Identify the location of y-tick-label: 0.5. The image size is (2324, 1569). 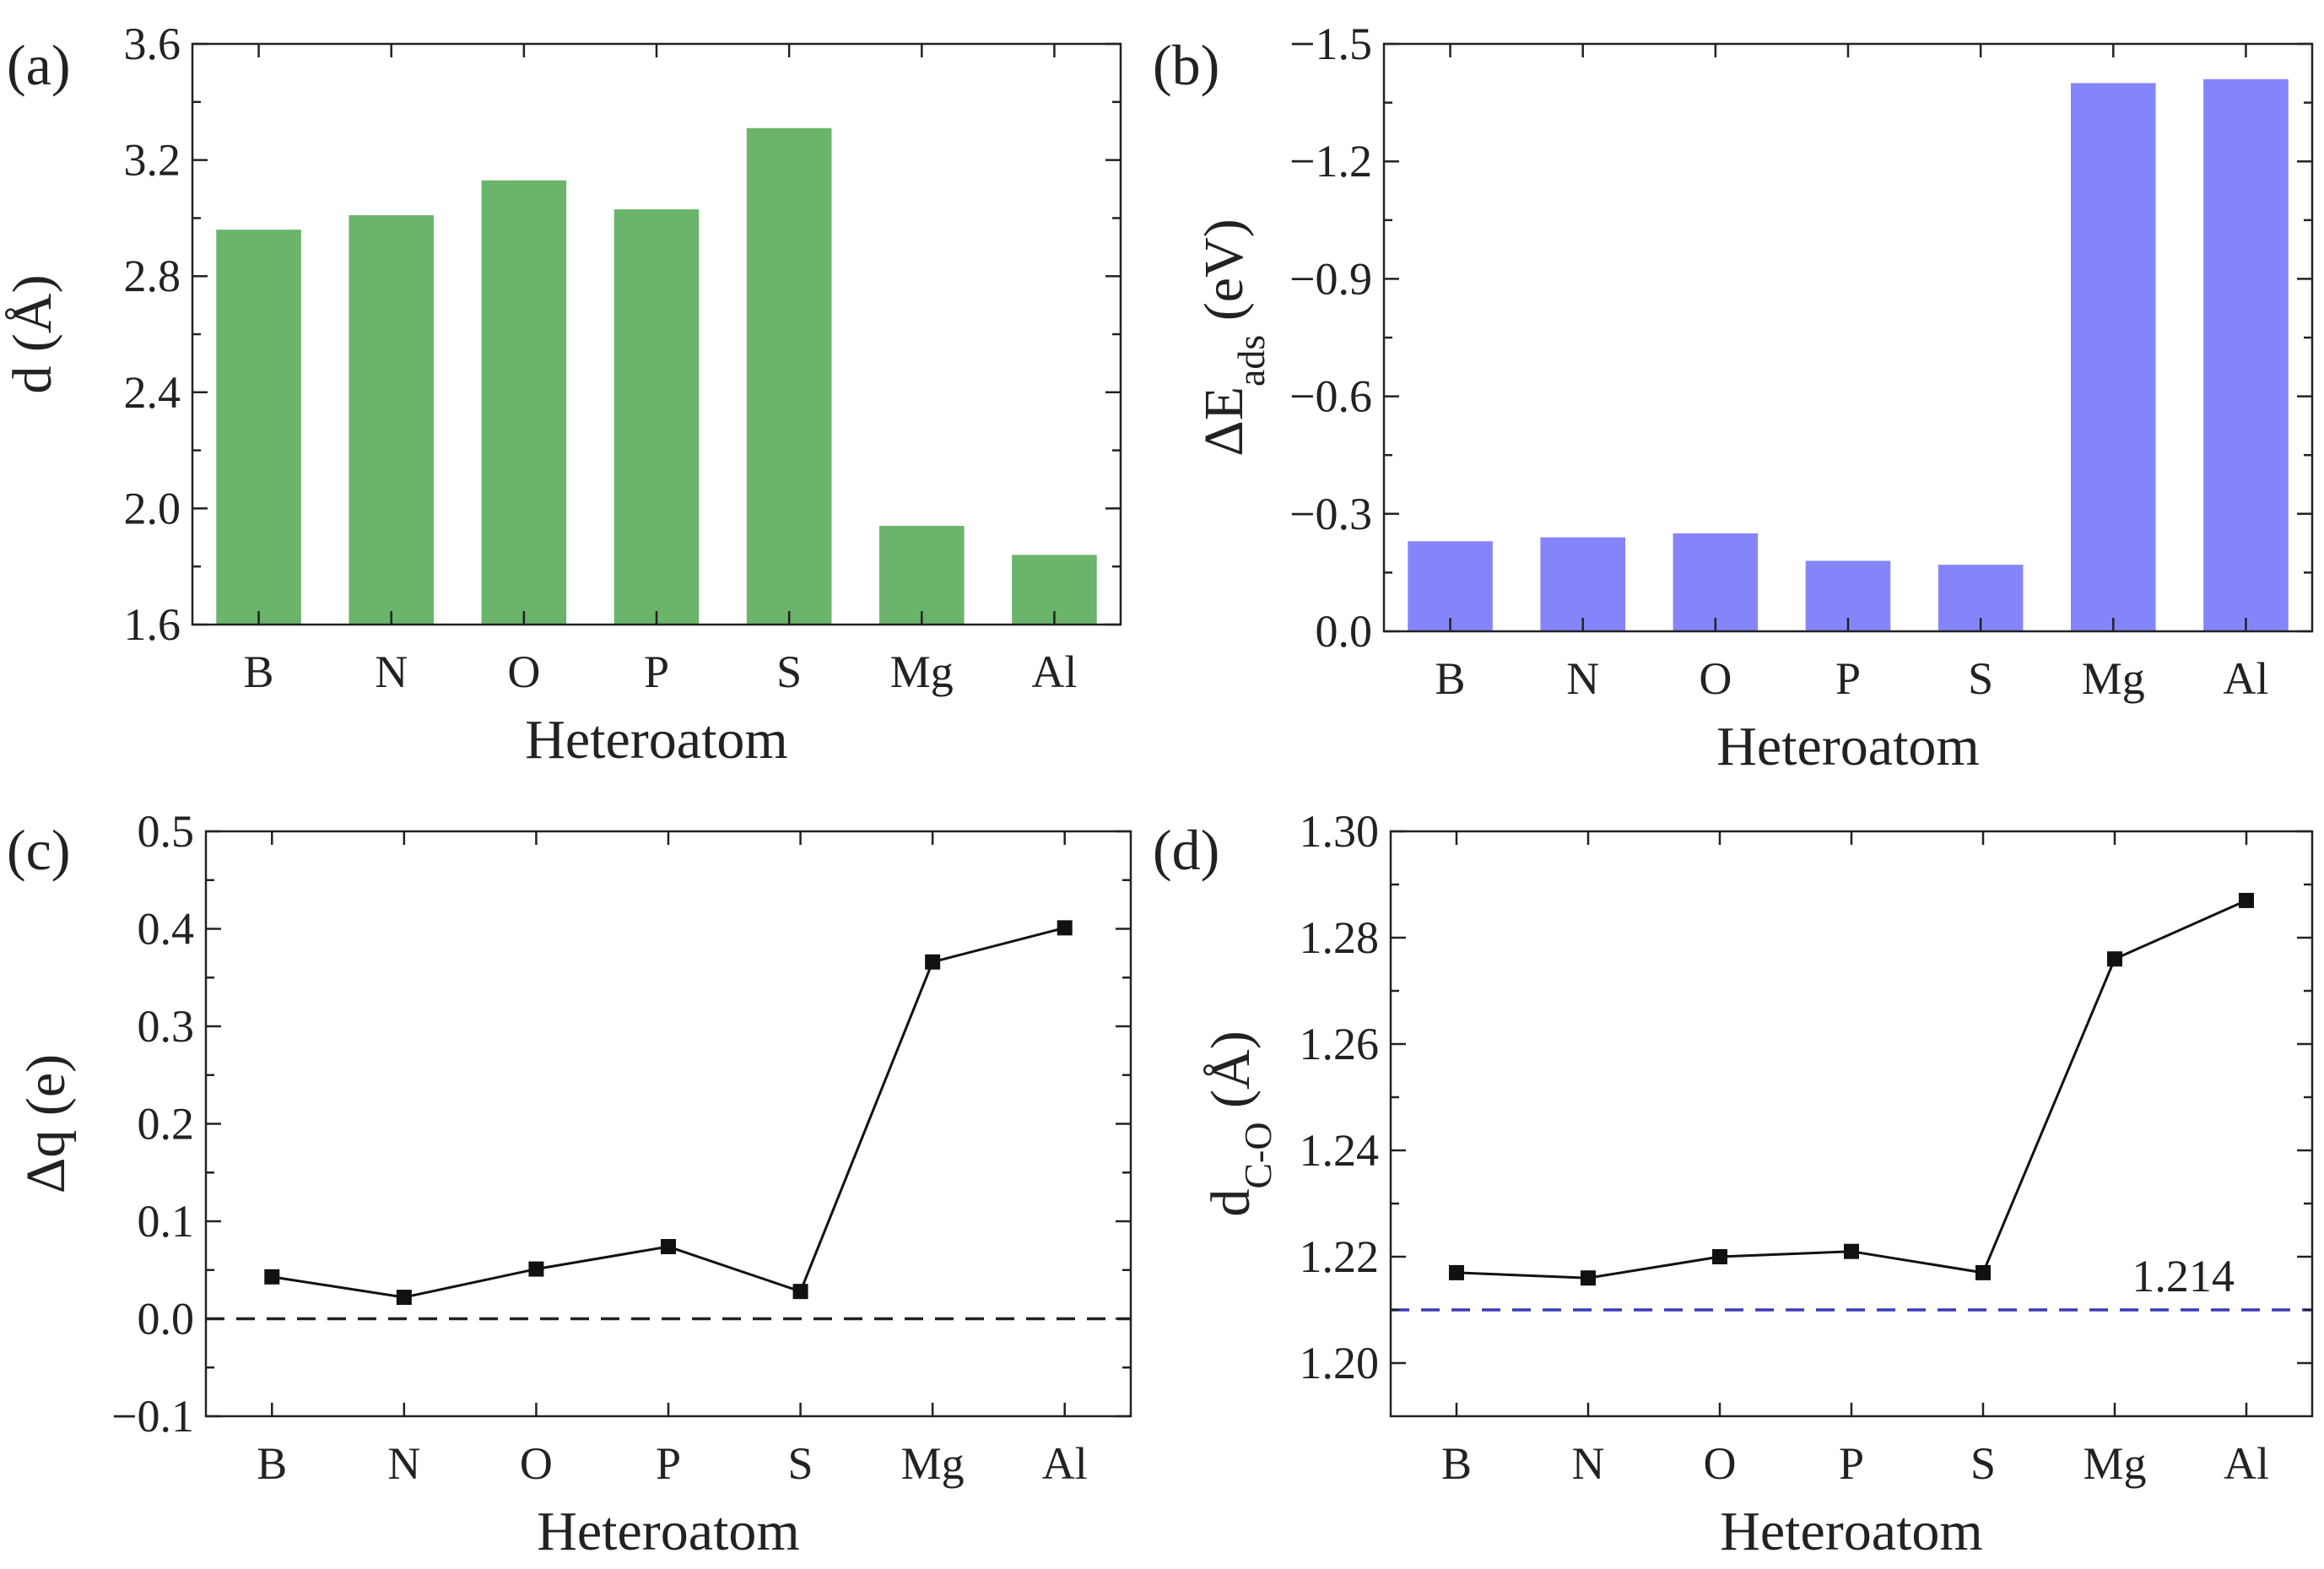
(166, 831).